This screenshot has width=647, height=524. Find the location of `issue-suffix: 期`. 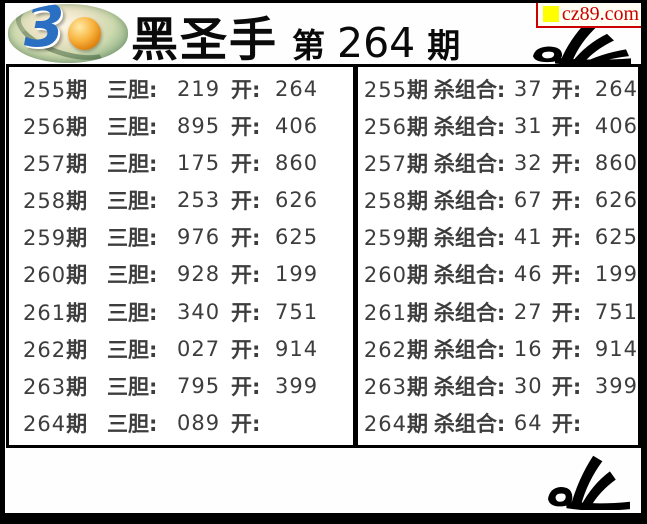

issue-suffix: 期 is located at coordinates (444, 46).